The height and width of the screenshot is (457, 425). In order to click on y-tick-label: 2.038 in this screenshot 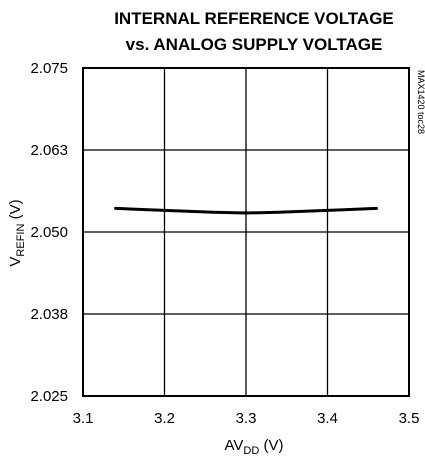, I will do `click(49, 314)`.